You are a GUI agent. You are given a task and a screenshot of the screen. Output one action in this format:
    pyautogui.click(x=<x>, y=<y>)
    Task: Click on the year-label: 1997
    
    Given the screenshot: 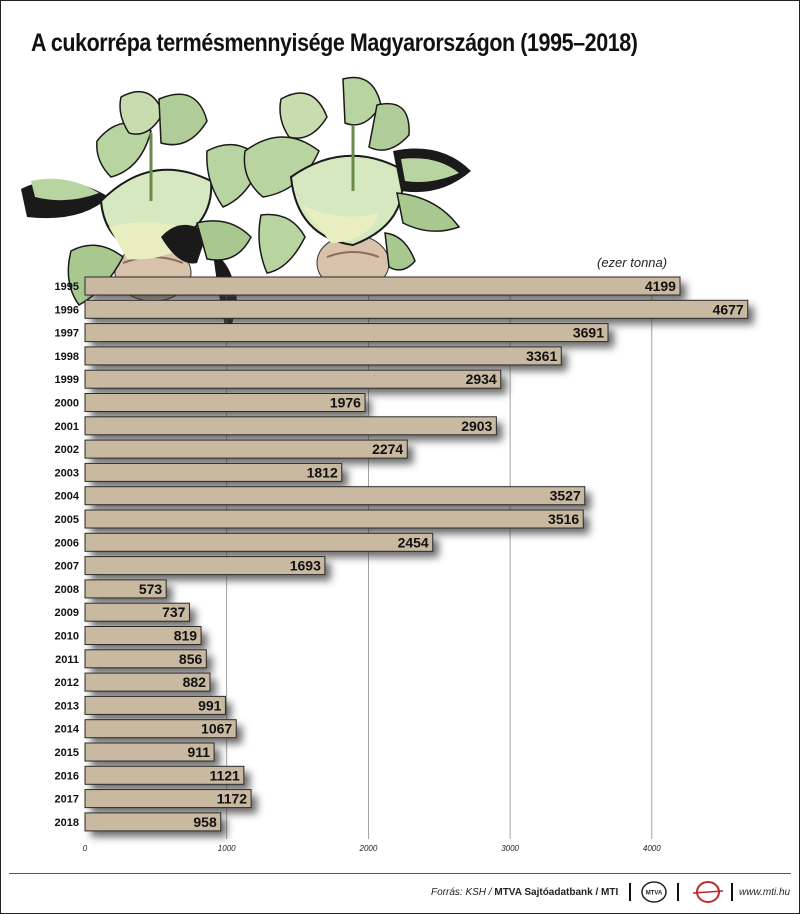 What is the action you would take?
    pyautogui.click(x=67, y=334)
    